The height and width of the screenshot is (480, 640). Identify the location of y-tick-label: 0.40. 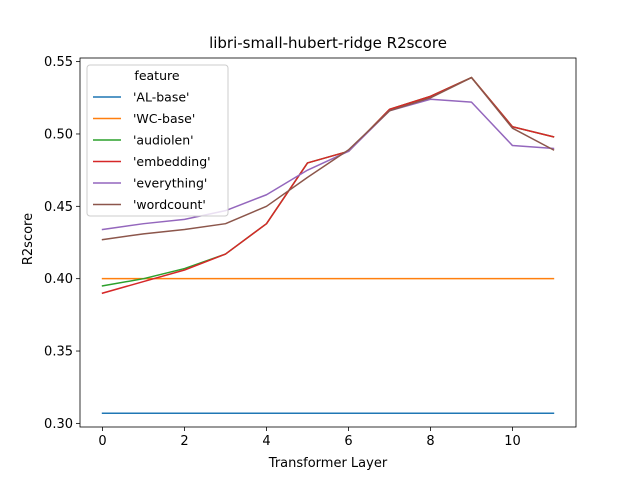
(58, 279).